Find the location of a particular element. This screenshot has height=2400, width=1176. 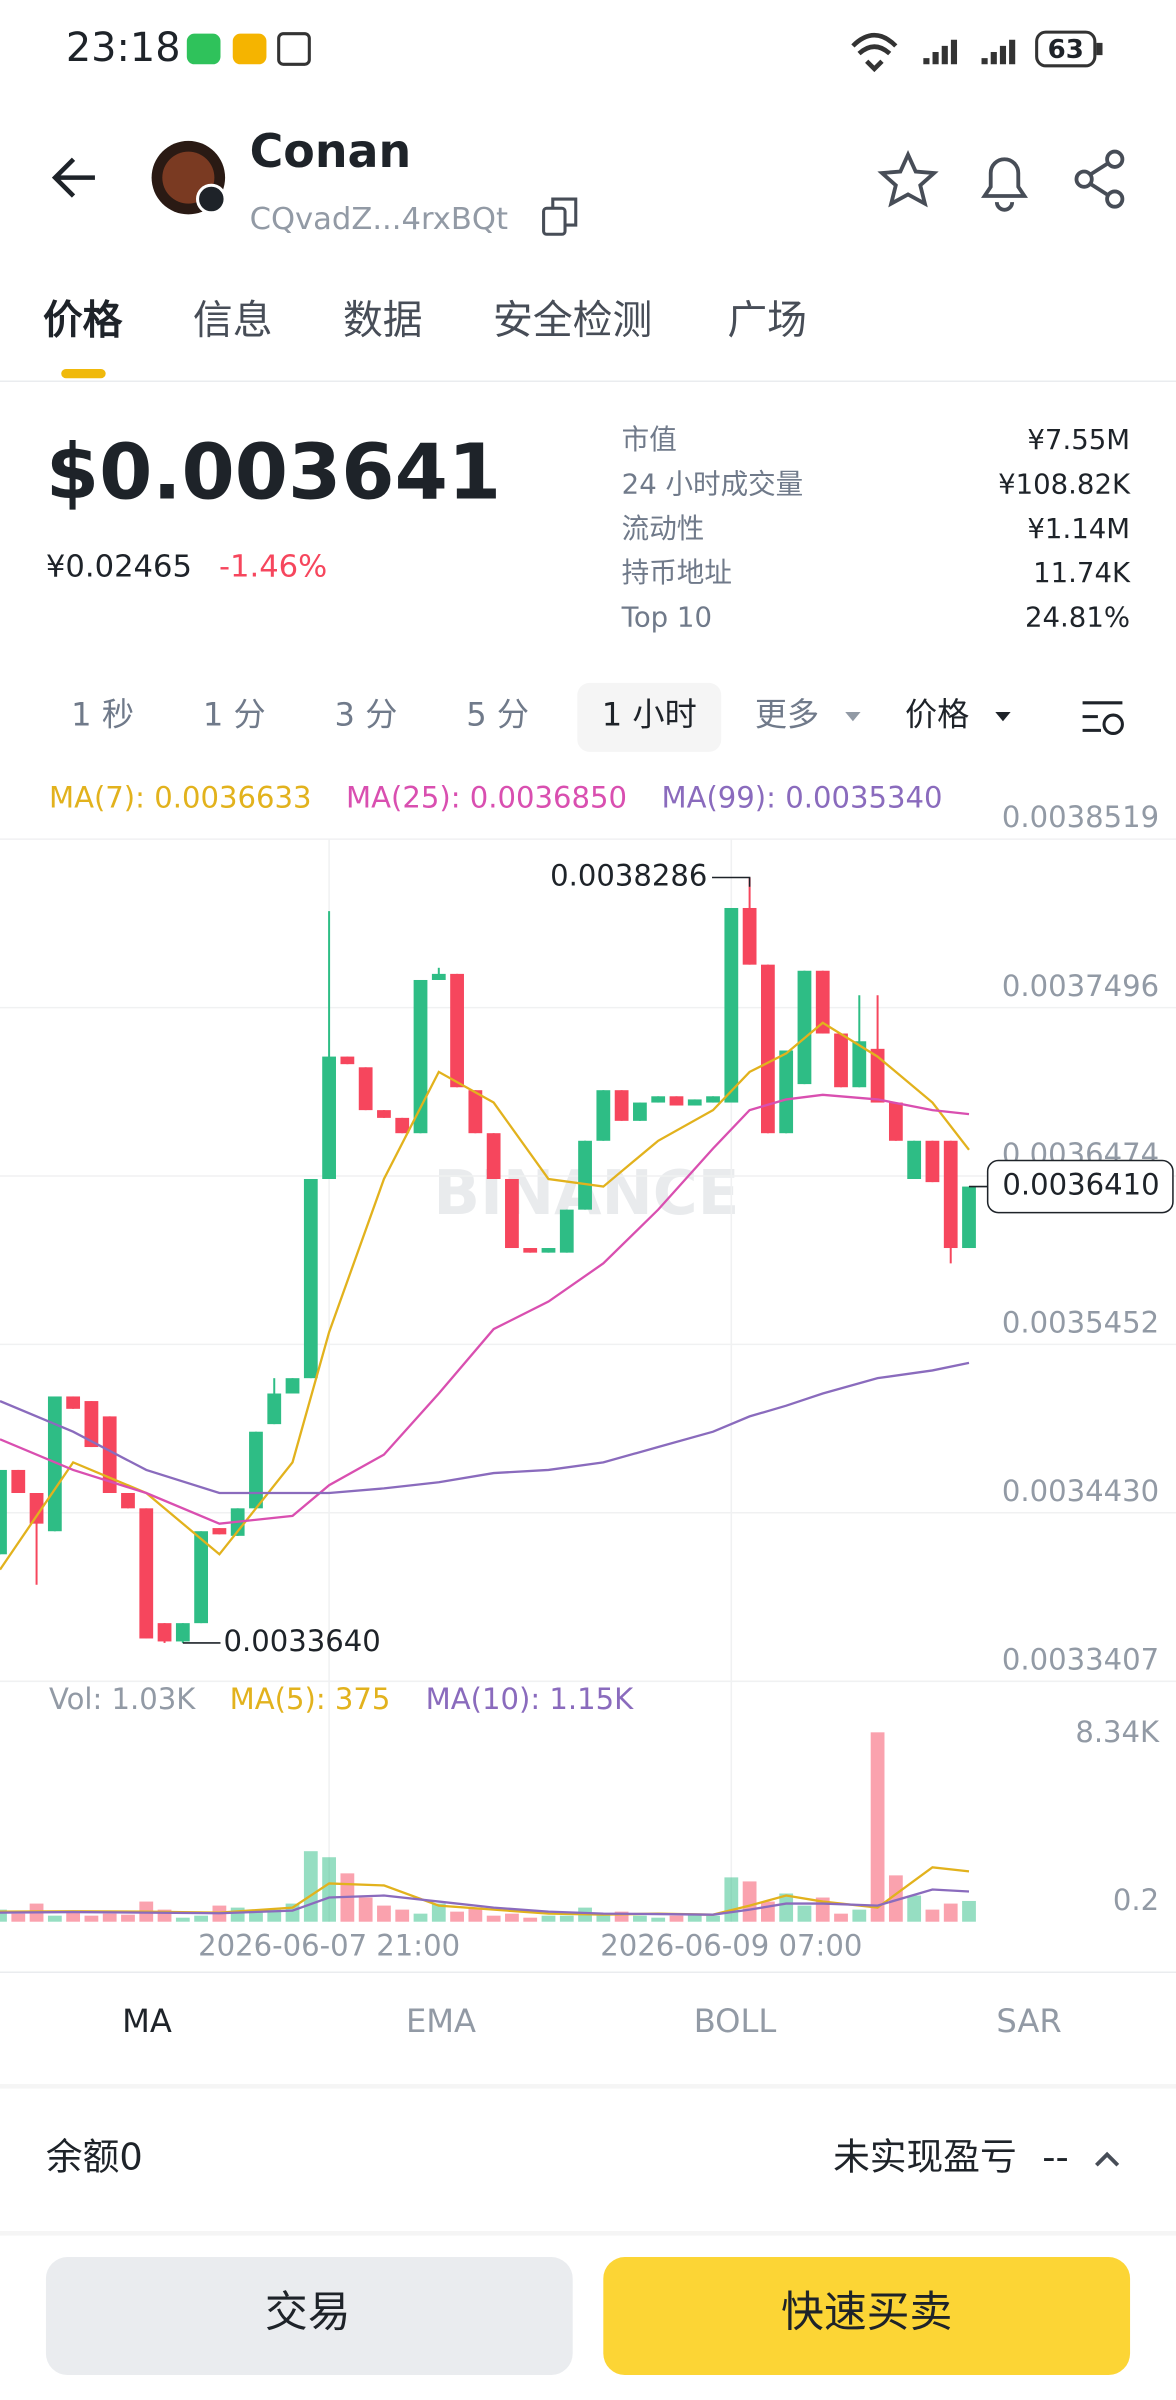

tab-indicator is located at coordinates (83, 374).